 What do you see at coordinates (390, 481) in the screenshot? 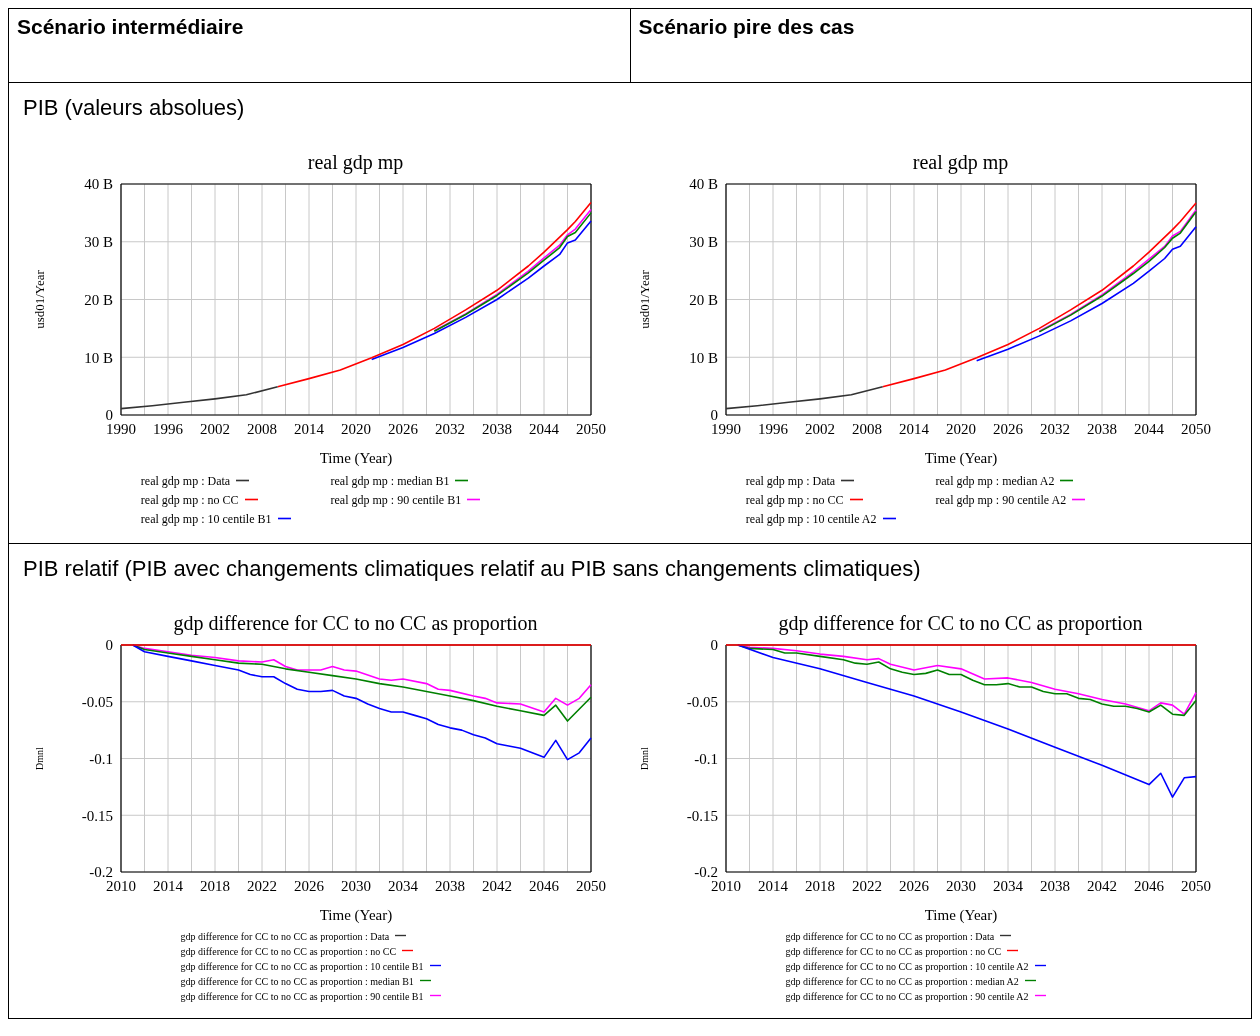
I see `legend-label: real gdp mp : median B1` at bounding box center [390, 481].